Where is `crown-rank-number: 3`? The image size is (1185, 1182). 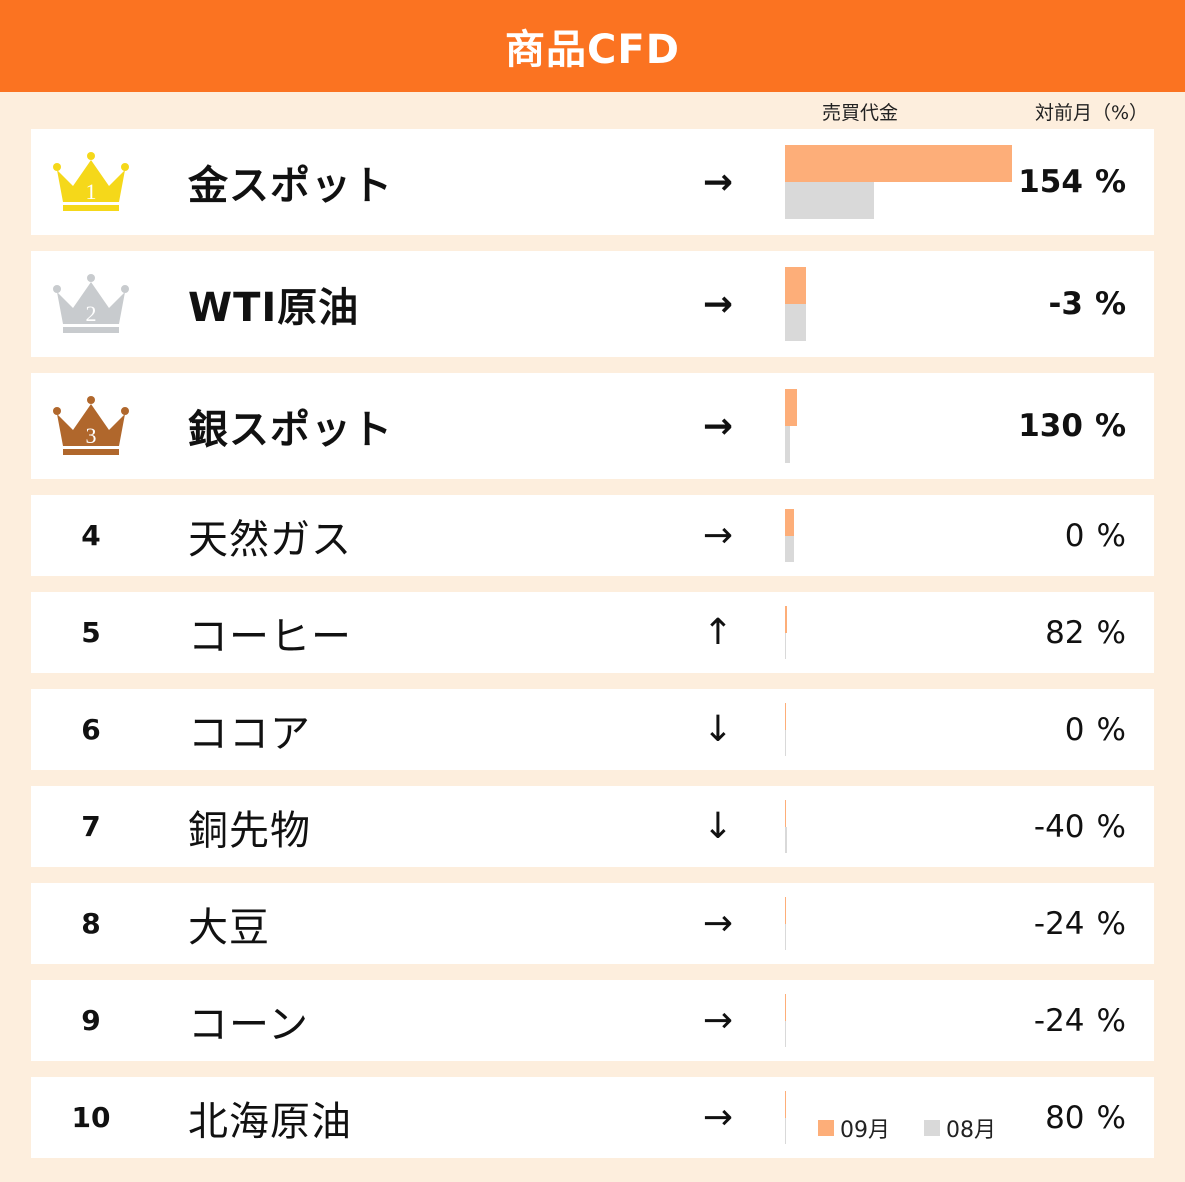
crown-rank-number: 3 is located at coordinates (91, 435).